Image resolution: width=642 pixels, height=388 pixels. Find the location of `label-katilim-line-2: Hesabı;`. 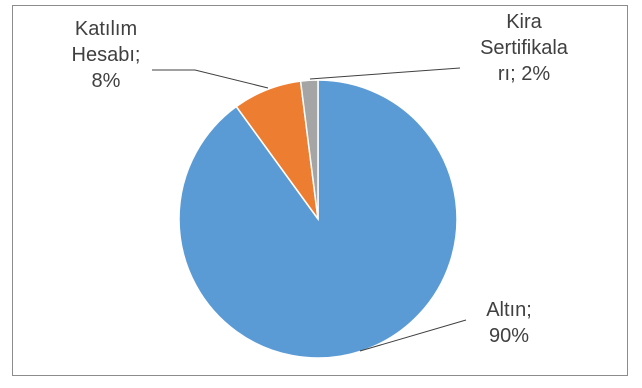

label-katilim-line-2: Hesabı; is located at coordinates (106, 55).